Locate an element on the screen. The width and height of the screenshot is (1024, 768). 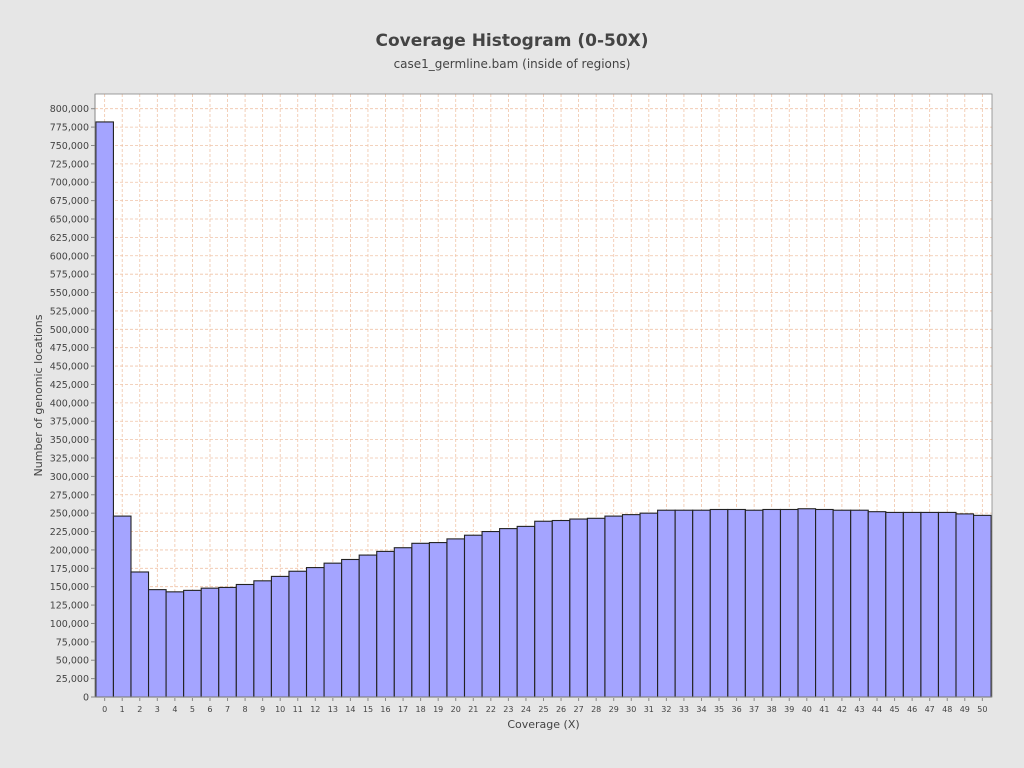
x-tick-label: 10 is located at coordinates (280, 709).